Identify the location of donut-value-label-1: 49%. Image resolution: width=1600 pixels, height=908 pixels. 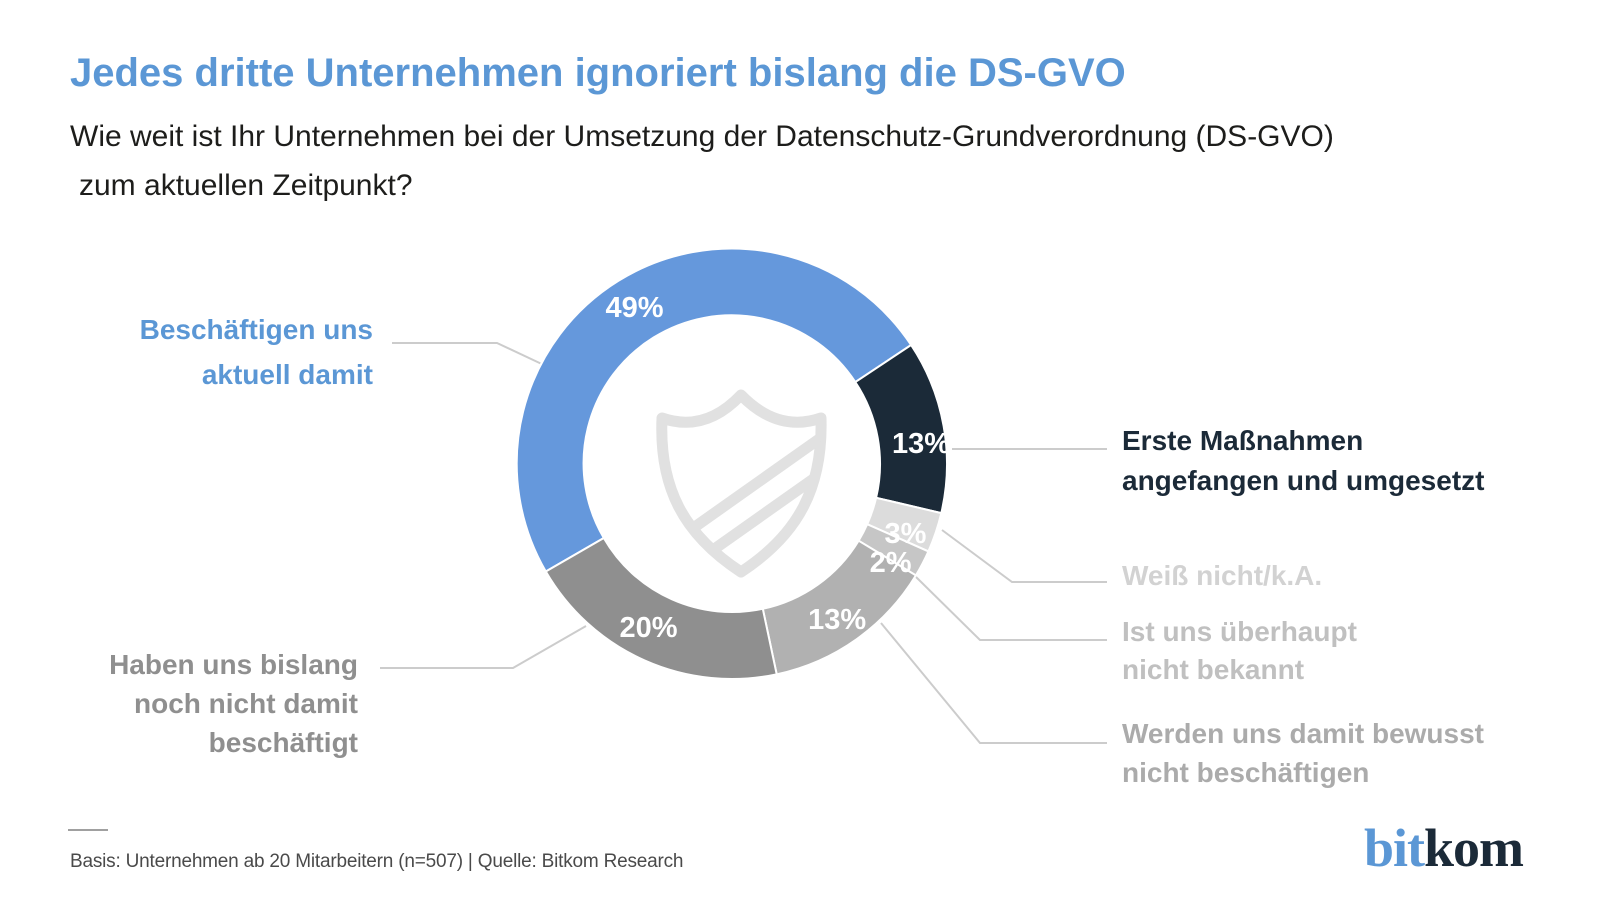
(634, 308).